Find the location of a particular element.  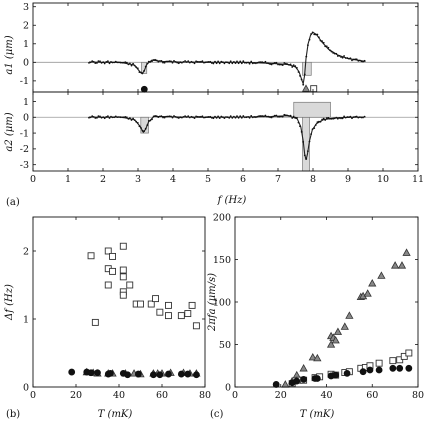

x-tick-label: 4 is located at coordinates (173, 179).